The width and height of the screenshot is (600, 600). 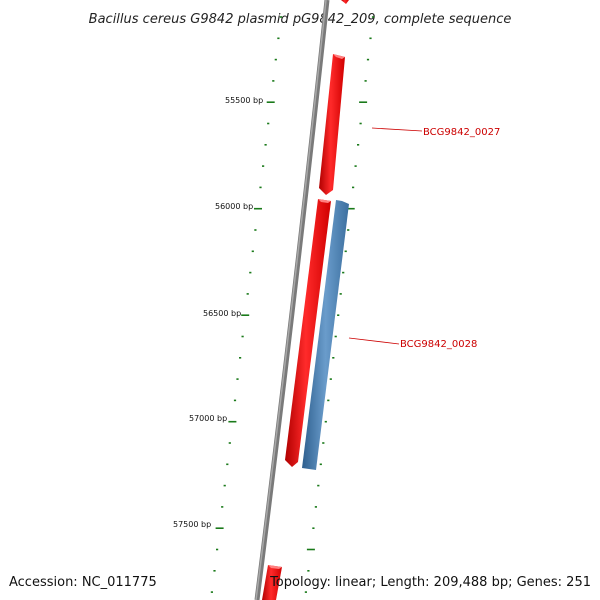 What do you see at coordinates (345, 2) in the screenshot?
I see `forward-gene-top-partial` at bounding box center [345, 2].